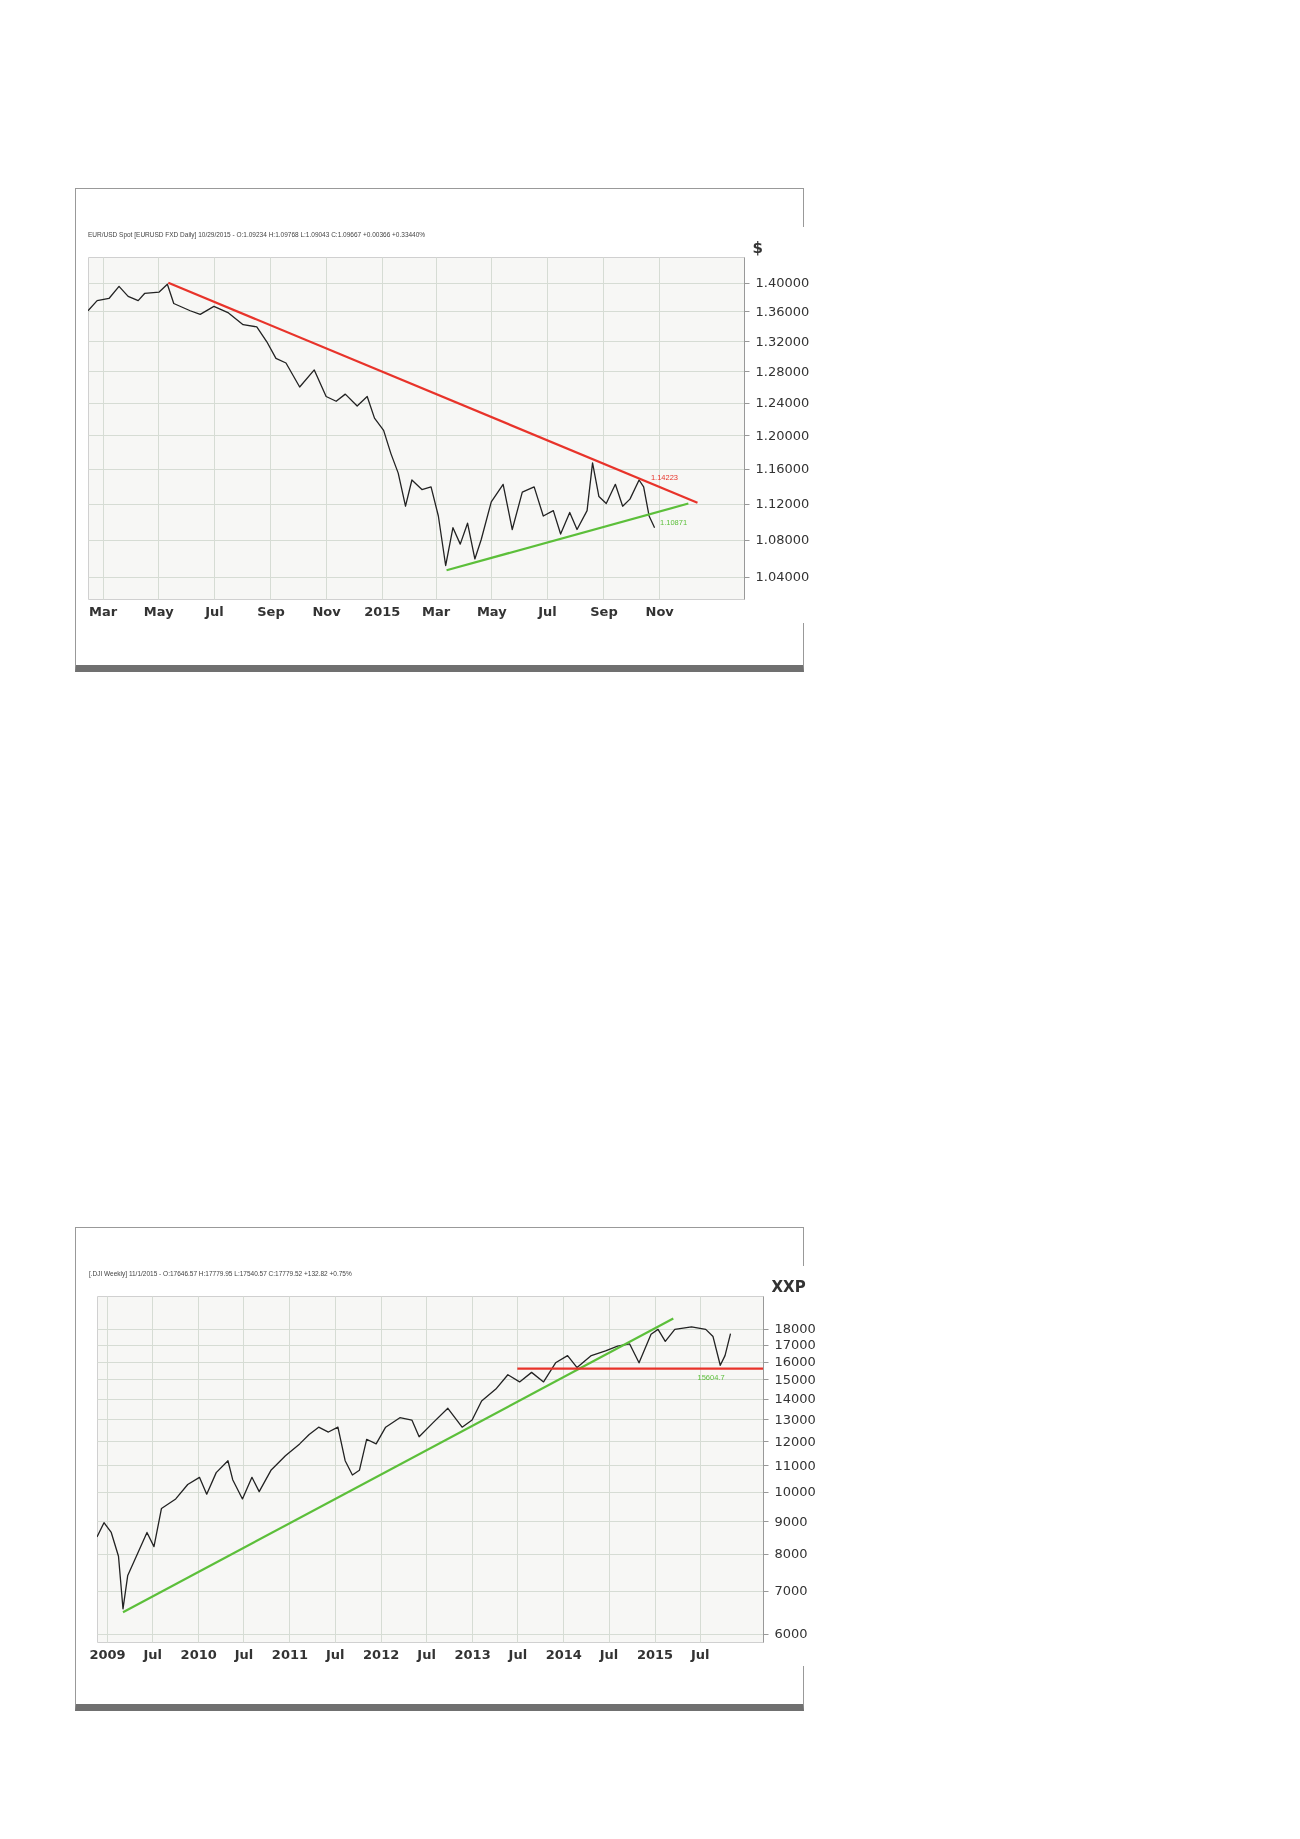 This screenshot has height=1839, width=1300. I want to click on y-tick-label: 16000, so click(795, 1362).